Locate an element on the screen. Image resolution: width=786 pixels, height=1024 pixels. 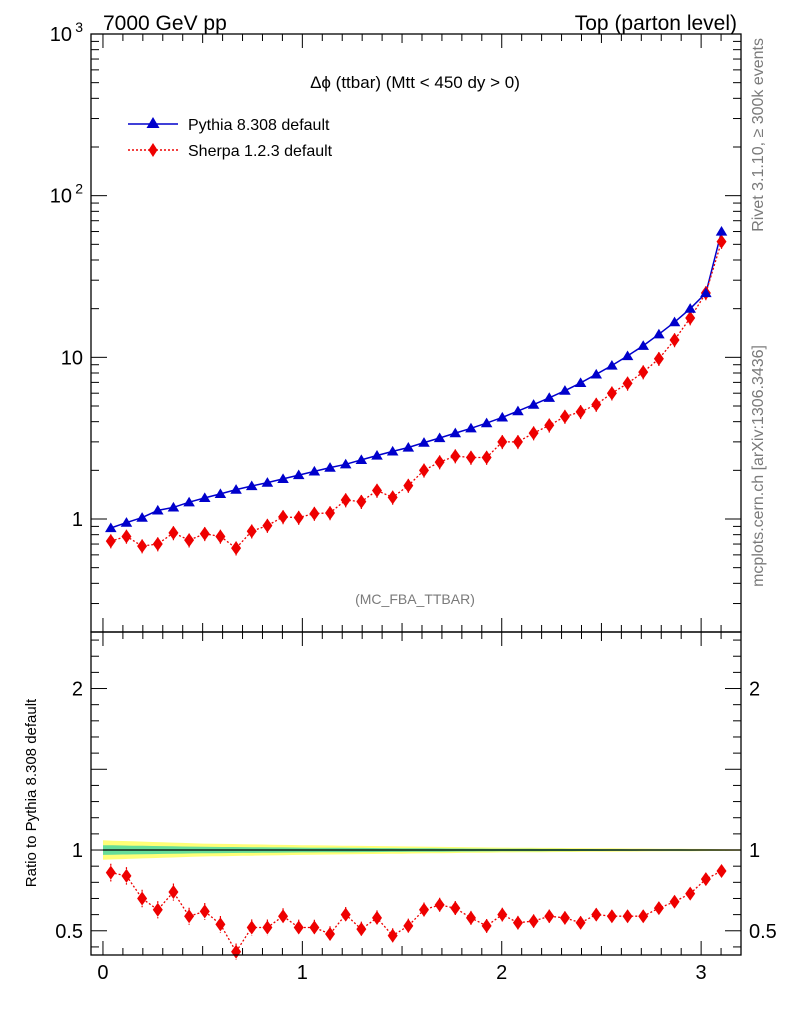
y-tick-label: 2 is located at coordinates (77, 690).